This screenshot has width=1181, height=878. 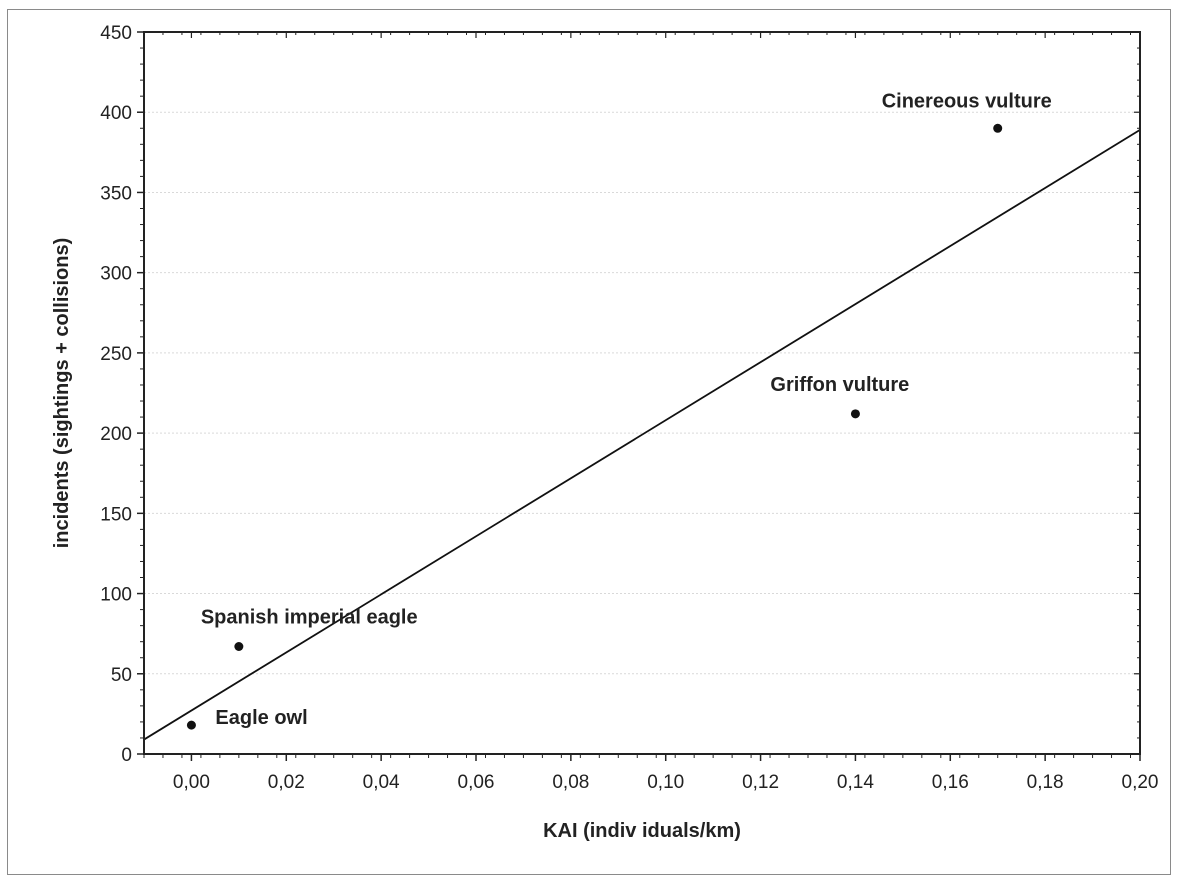 What do you see at coordinates (116, 113) in the screenshot?
I see `y-tick-label: 400` at bounding box center [116, 113].